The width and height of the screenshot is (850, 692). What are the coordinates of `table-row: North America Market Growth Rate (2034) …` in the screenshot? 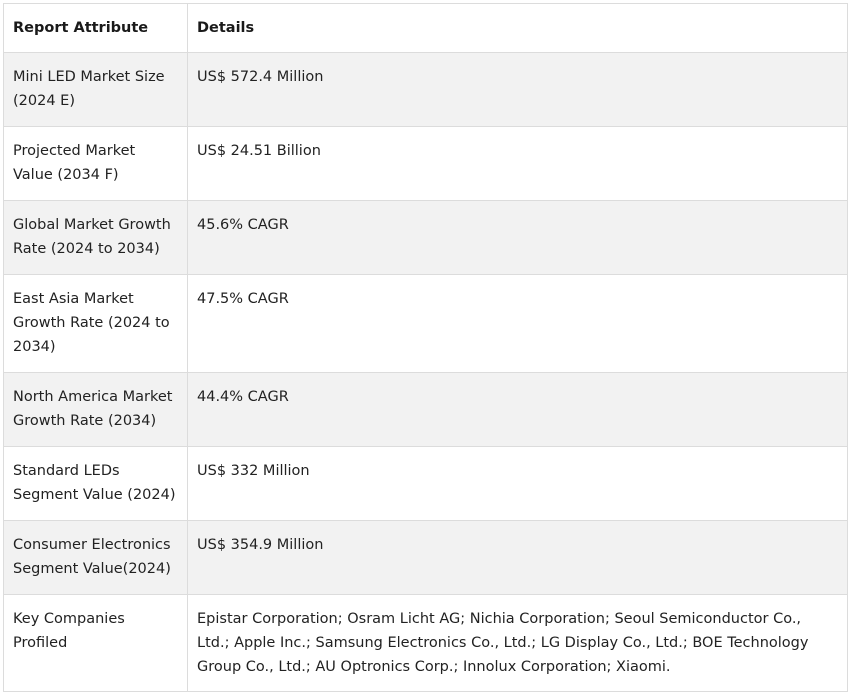 It's located at (425, 409).